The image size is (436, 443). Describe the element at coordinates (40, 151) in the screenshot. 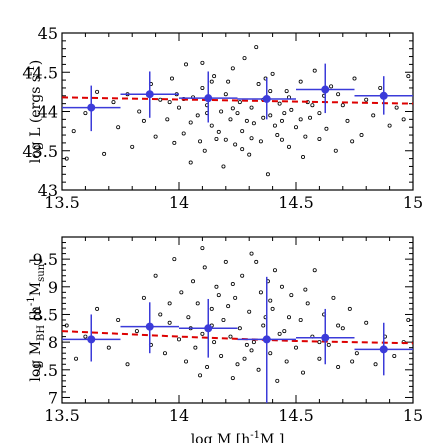

I see `y-tick-label: 43.5` at that location.